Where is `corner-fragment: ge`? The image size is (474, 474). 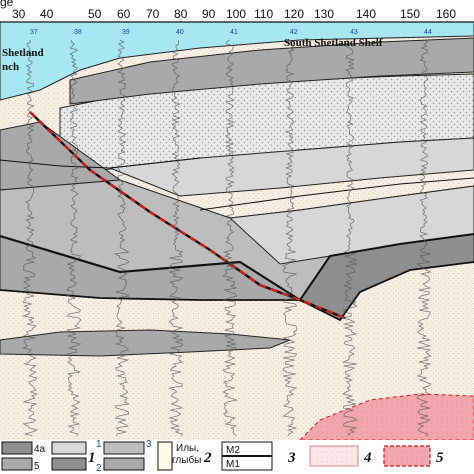 corner-fragment: ge is located at coordinates (7, 4).